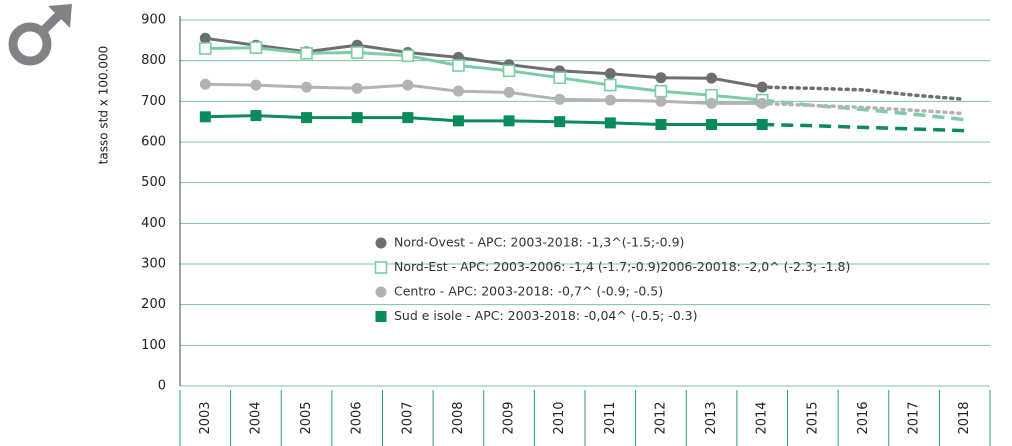 This screenshot has width=1012, height=446. I want to click on x-tick-label: 2007, so click(407, 417).